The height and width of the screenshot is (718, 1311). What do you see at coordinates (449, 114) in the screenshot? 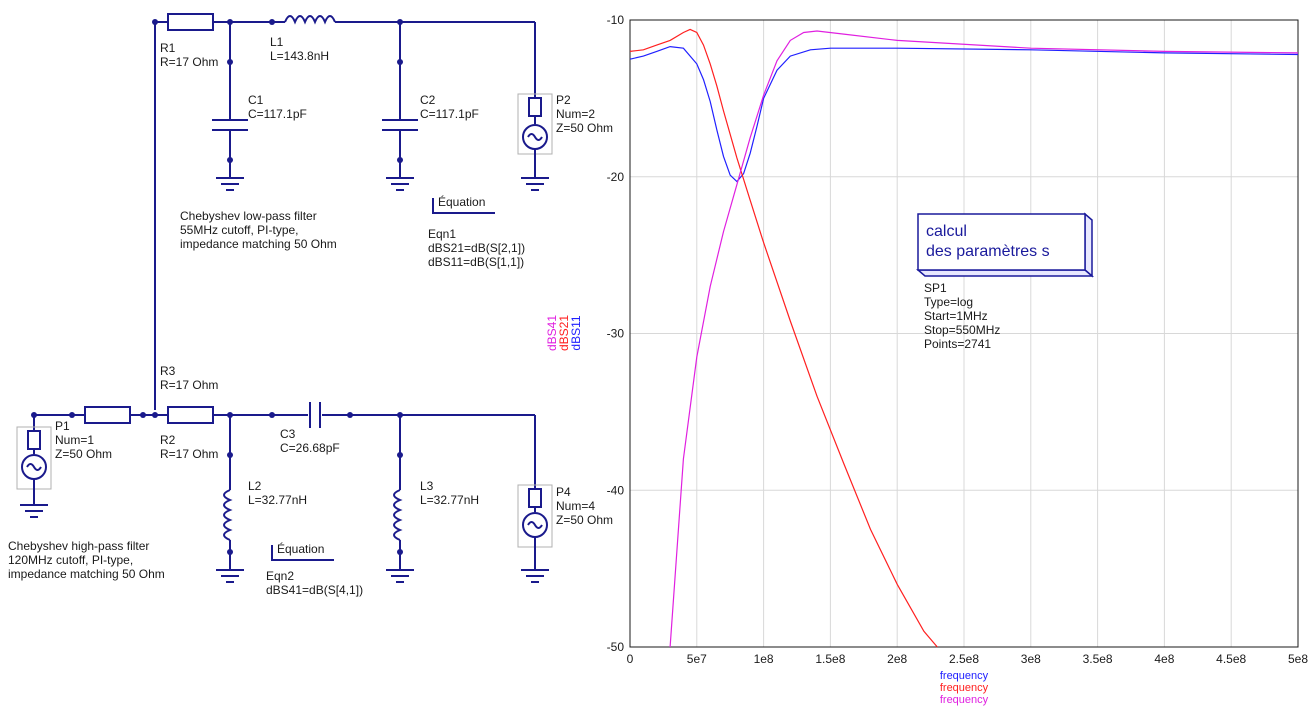
I see `c2-value: C=117.1pF` at bounding box center [449, 114].